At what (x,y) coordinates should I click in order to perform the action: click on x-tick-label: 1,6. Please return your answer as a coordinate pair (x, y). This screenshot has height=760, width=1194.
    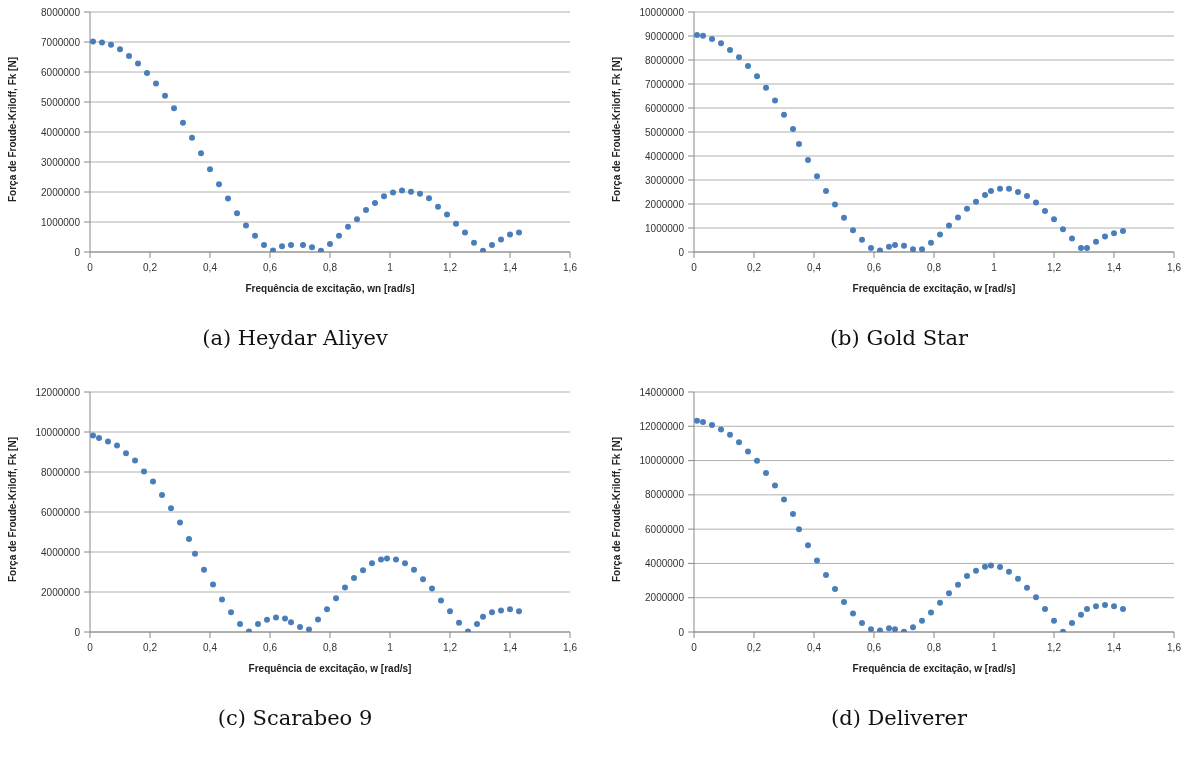
    Looking at the image, I should click on (1174, 648).